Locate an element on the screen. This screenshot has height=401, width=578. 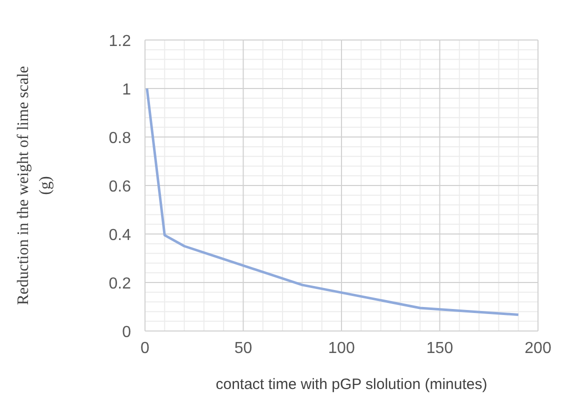
y-tick-label: 1.2 is located at coordinates (120, 41).